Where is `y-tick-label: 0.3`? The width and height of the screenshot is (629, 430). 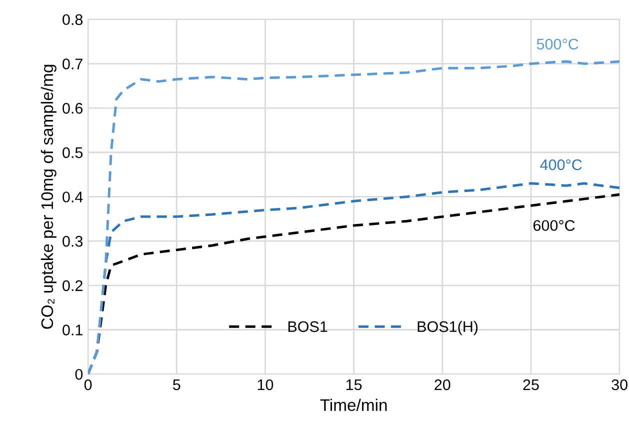
y-tick-label: 0.3 is located at coordinates (72, 241).